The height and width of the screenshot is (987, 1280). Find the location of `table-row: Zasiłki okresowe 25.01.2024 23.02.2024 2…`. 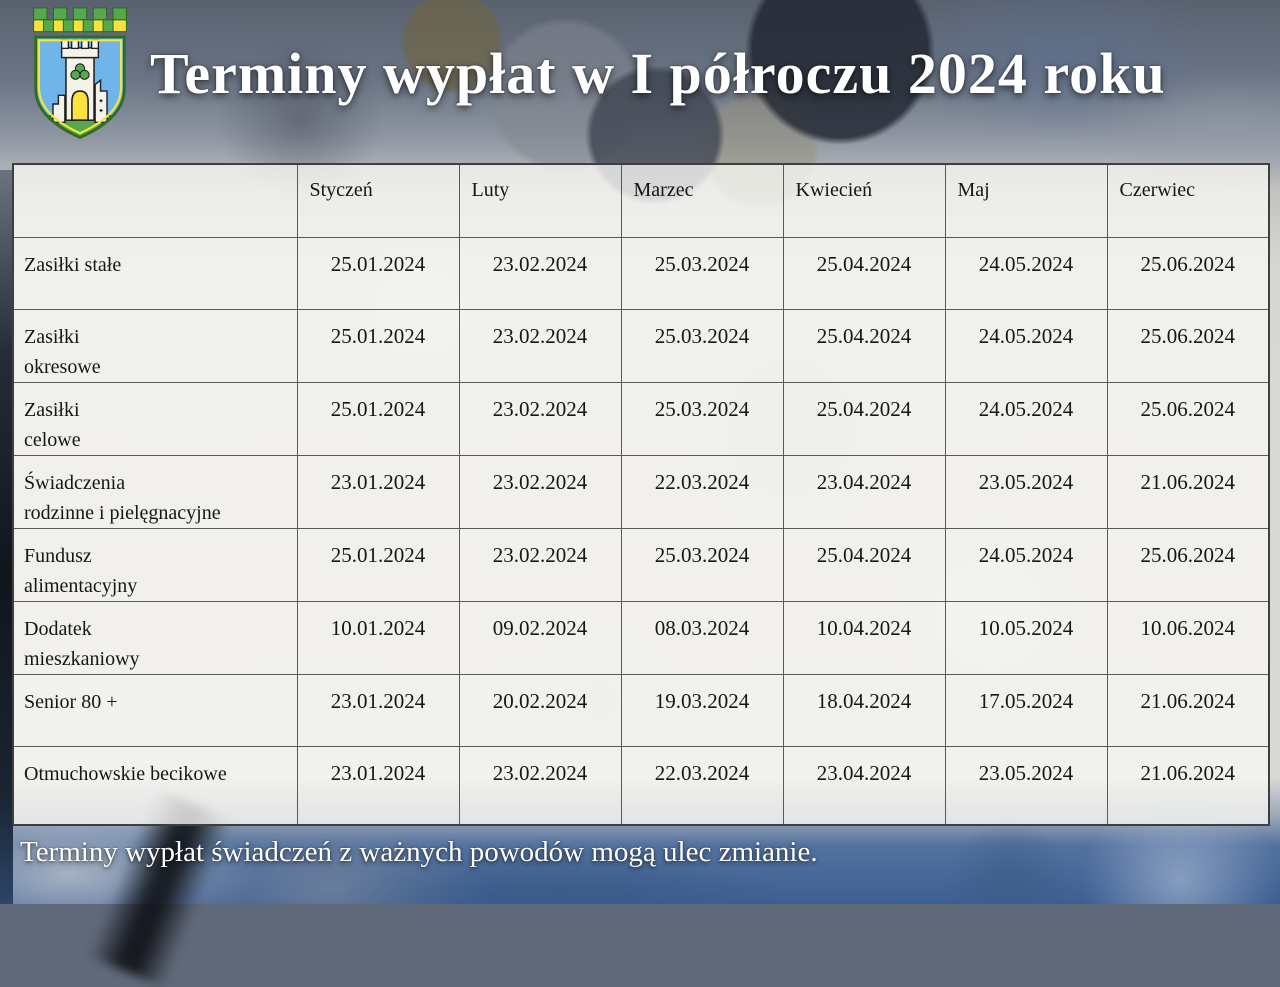

table-row: Zasiłki okresowe 25.01.2024 23.02.2024 2… is located at coordinates (641, 345).